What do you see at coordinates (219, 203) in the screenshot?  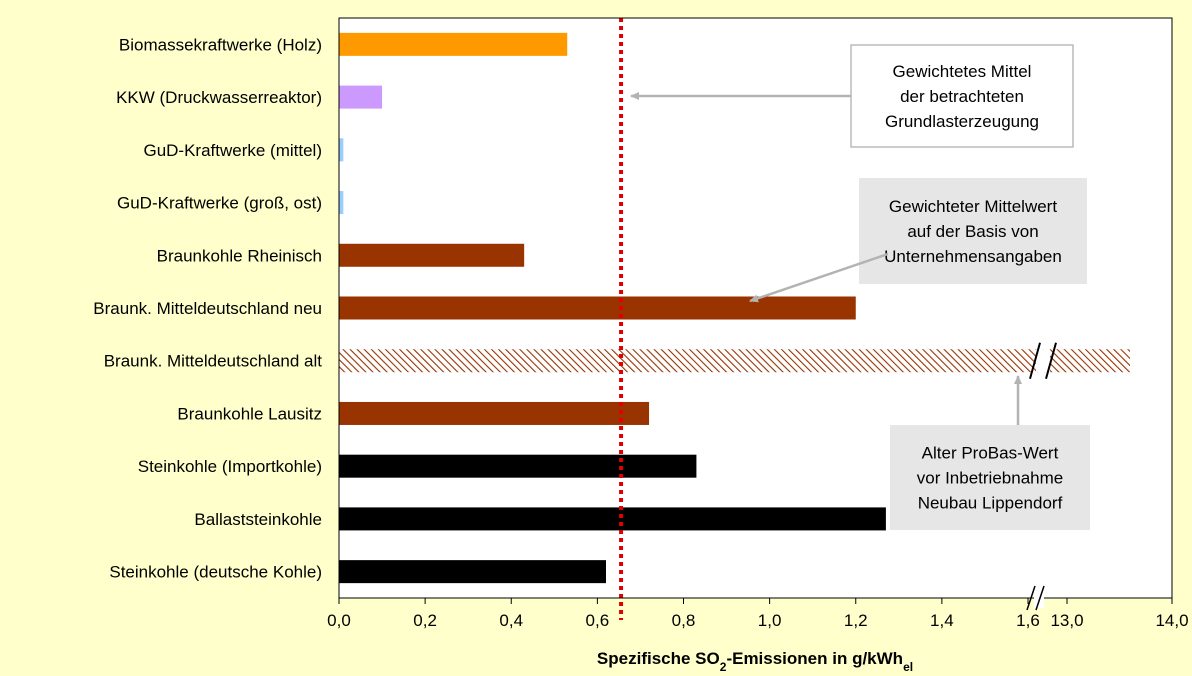 I see `category-label: GuD-Kraftwerke (groß, ost)` at bounding box center [219, 203].